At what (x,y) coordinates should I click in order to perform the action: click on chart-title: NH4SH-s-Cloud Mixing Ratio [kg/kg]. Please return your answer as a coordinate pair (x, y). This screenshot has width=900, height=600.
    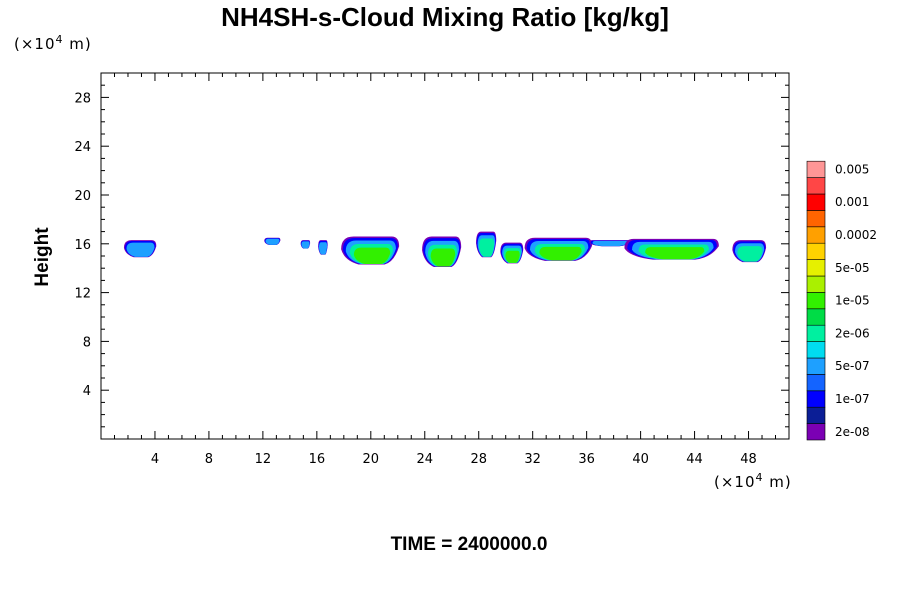
    Looking at the image, I should click on (445, 17).